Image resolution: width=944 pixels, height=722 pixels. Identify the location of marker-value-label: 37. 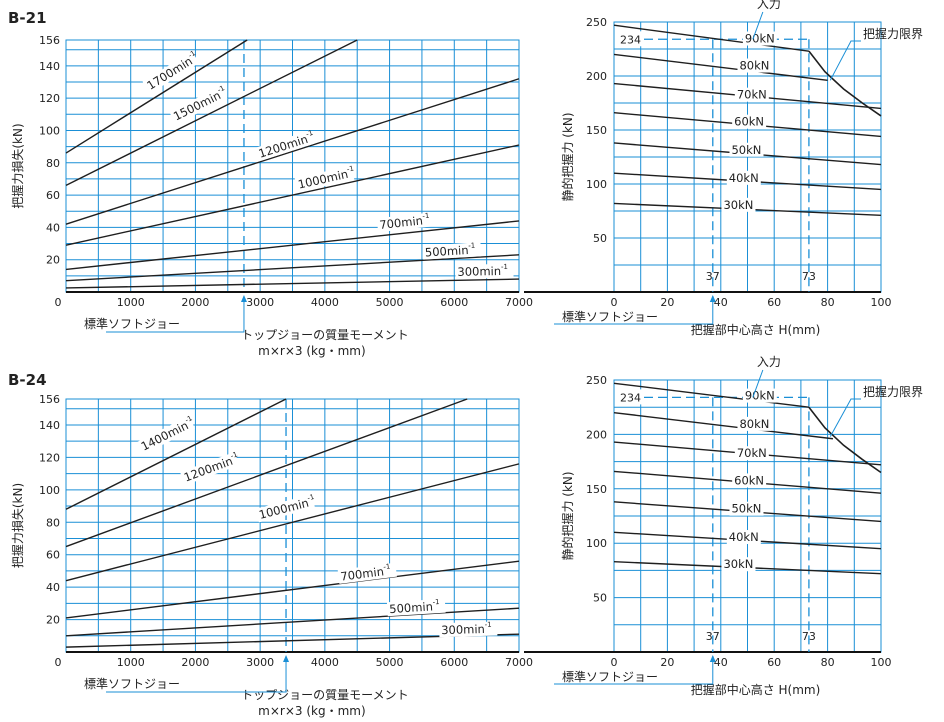
(713, 276).